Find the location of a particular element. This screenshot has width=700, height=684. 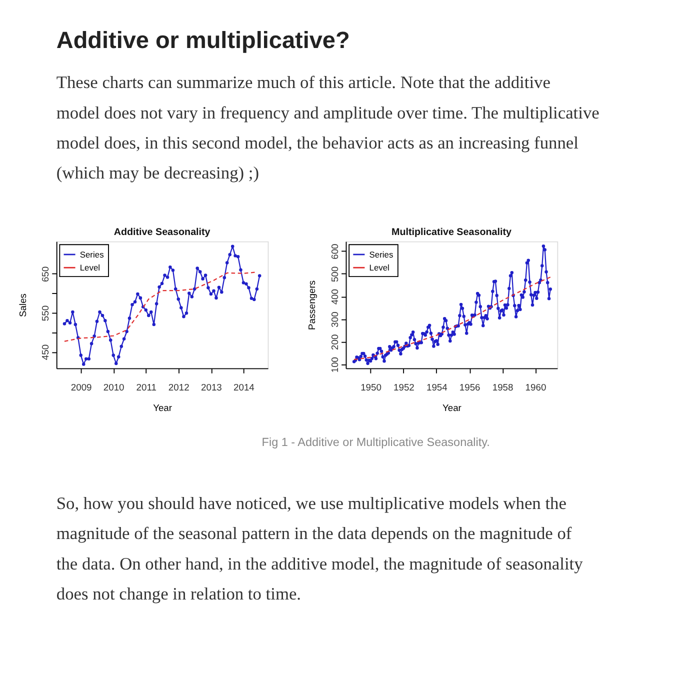

y-tick-label: 100 is located at coordinates (334, 364).